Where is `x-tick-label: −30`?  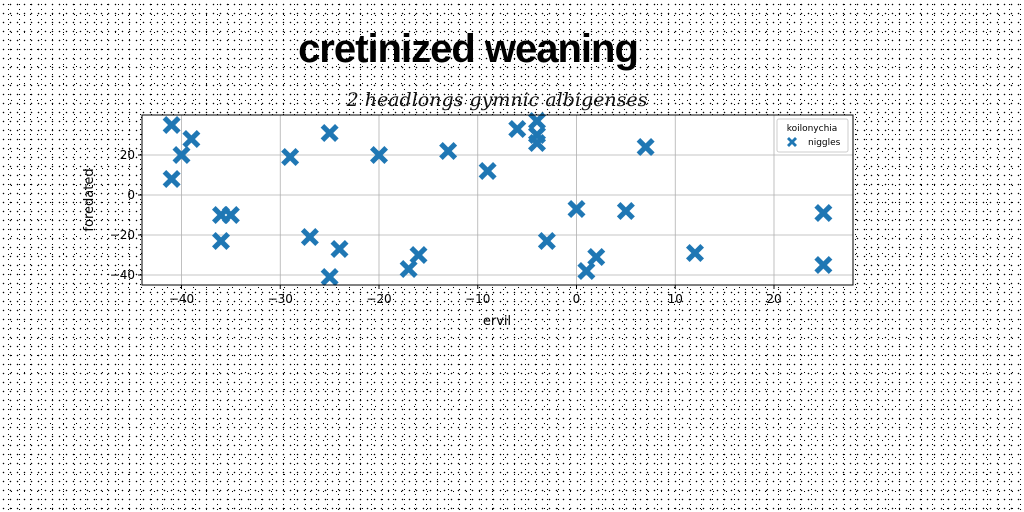 x-tick-label: −30 is located at coordinates (280, 299).